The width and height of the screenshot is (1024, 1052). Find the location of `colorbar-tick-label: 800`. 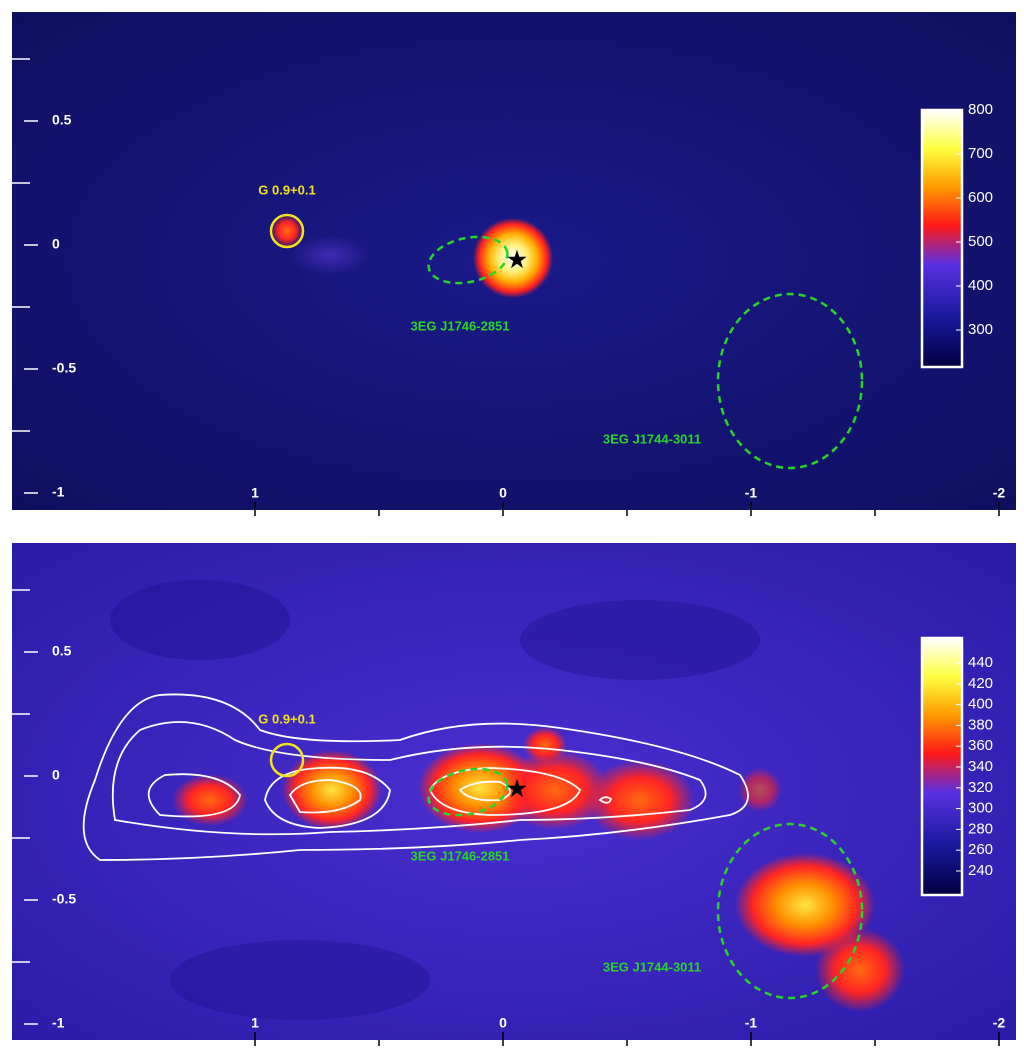

colorbar-tick-label: 800 is located at coordinates (980, 109).